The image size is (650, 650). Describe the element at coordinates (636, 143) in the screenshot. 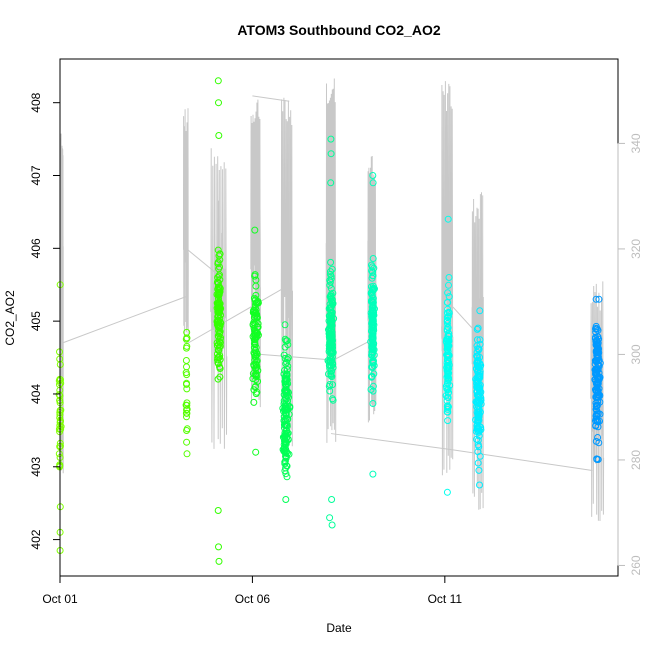

I see `y-right-tick-label: 340` at that location.